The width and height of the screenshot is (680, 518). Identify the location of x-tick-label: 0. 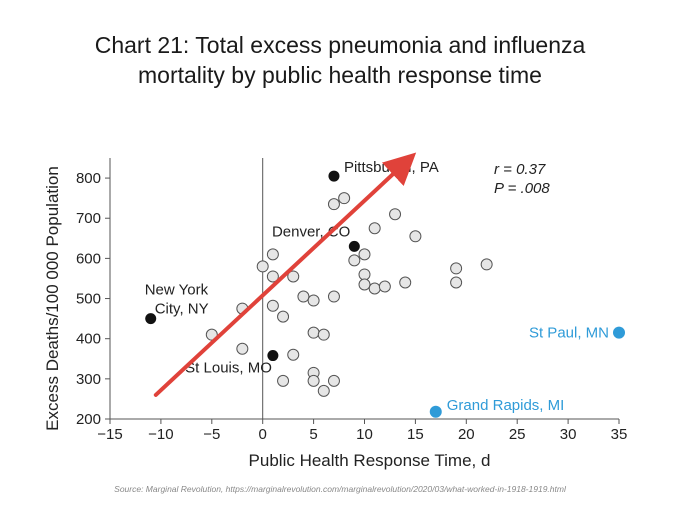
(263, 434).